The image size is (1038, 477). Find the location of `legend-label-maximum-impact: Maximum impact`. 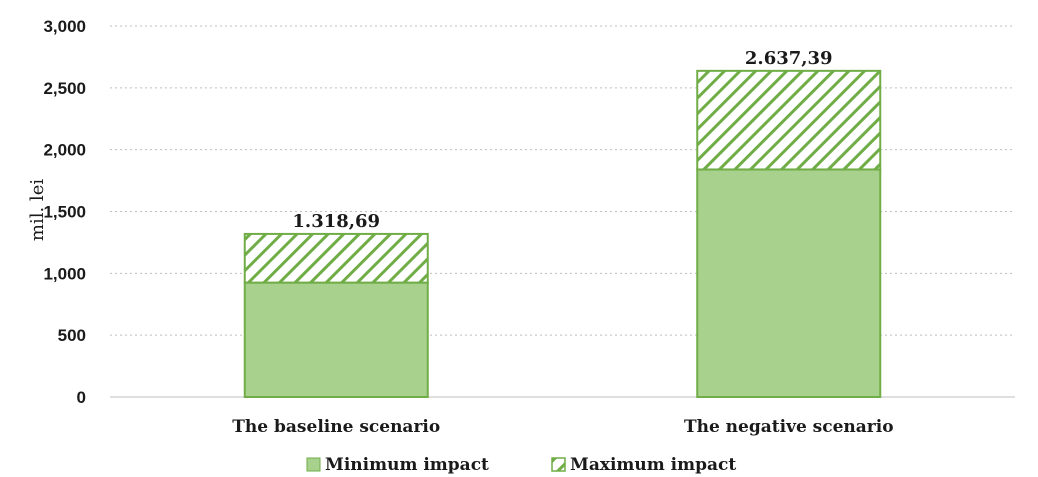

legend-label-maximum-impact: Maximum impact is located at coordinates (653, 465).